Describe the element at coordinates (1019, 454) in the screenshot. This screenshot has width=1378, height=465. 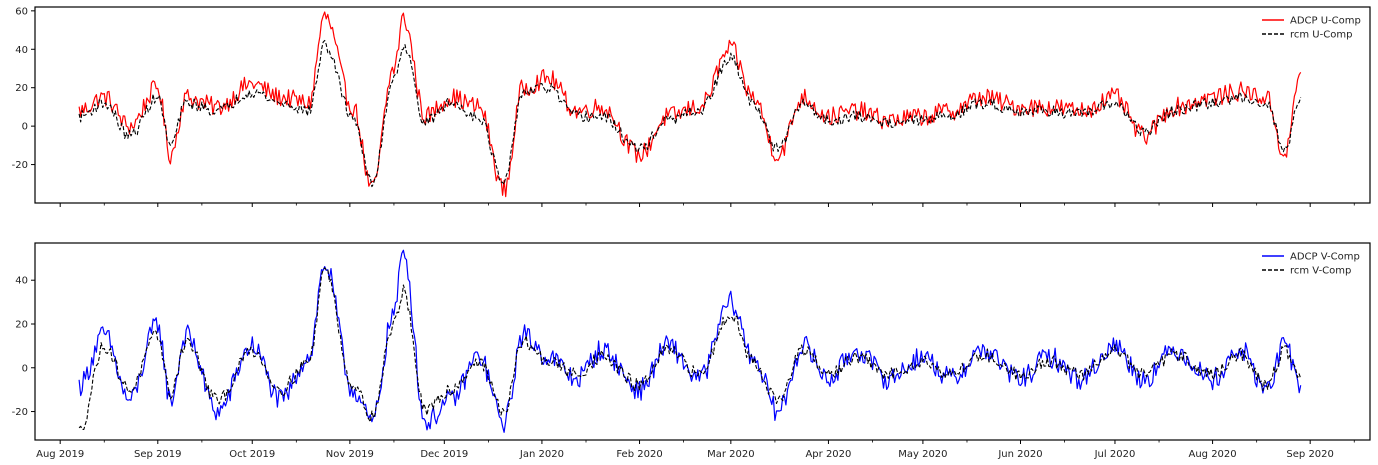
I see `x-tick-label: Jun 2020` at that location.